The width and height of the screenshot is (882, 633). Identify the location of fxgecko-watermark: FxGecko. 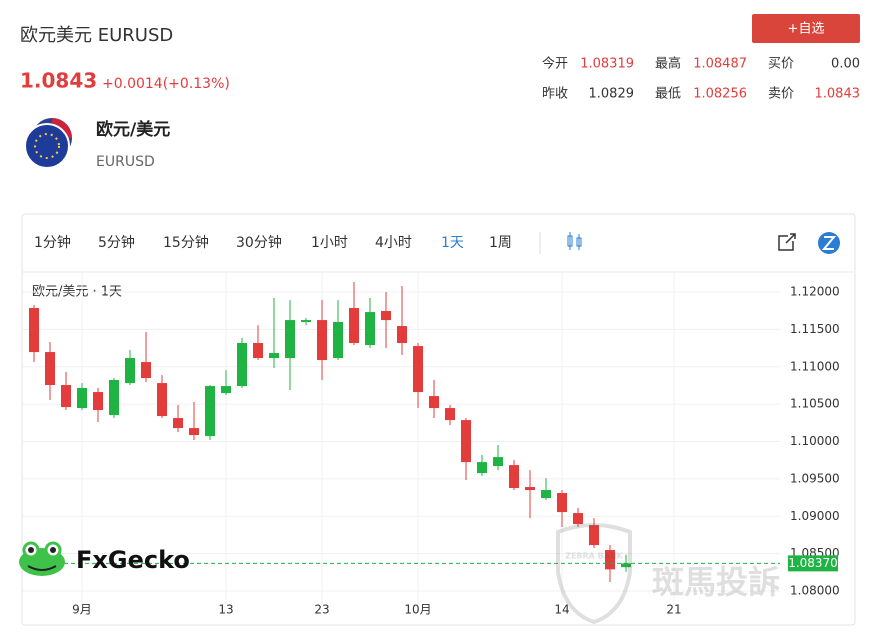
(104, 558).